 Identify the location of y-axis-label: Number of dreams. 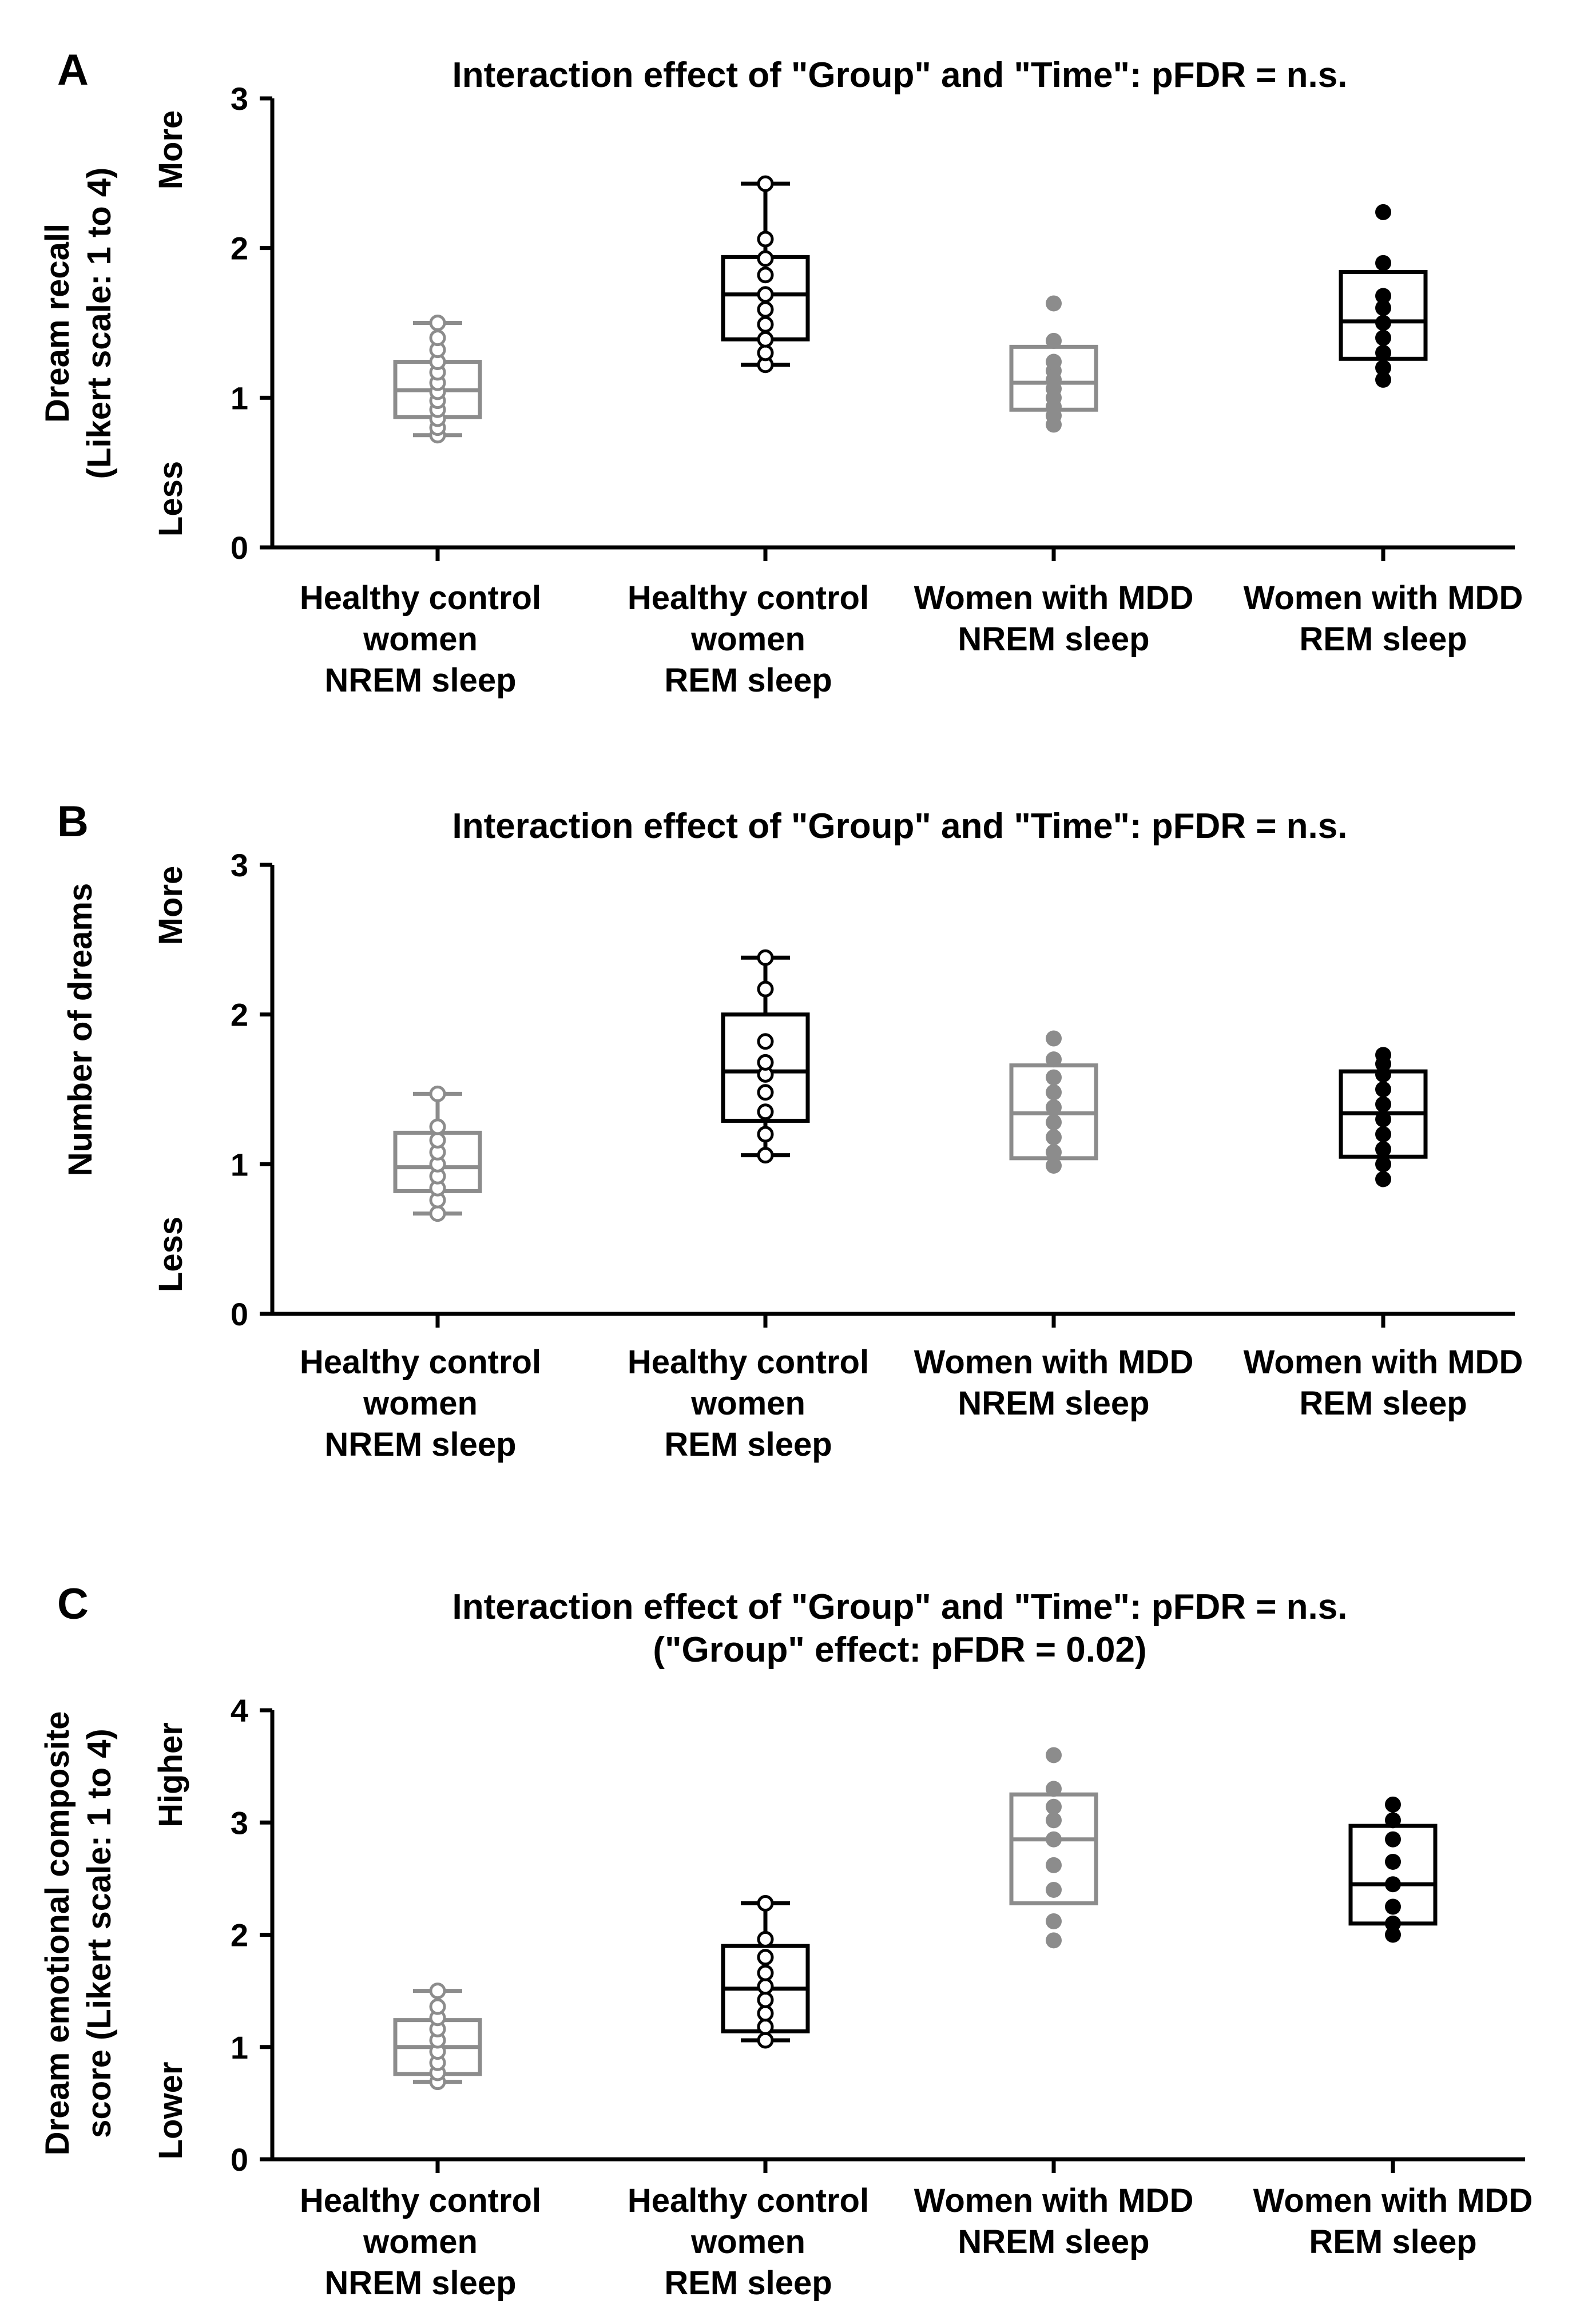
(81, 1029).